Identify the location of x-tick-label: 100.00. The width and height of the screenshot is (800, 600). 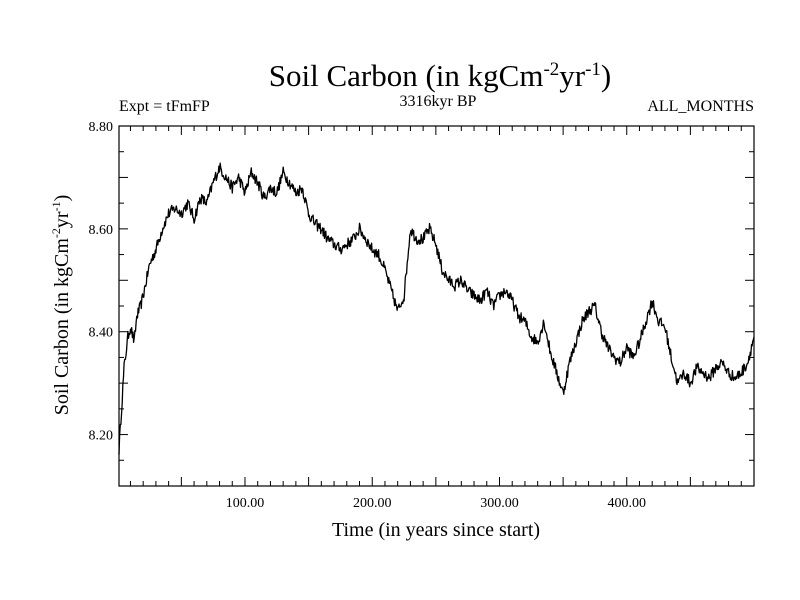
(245, 503).